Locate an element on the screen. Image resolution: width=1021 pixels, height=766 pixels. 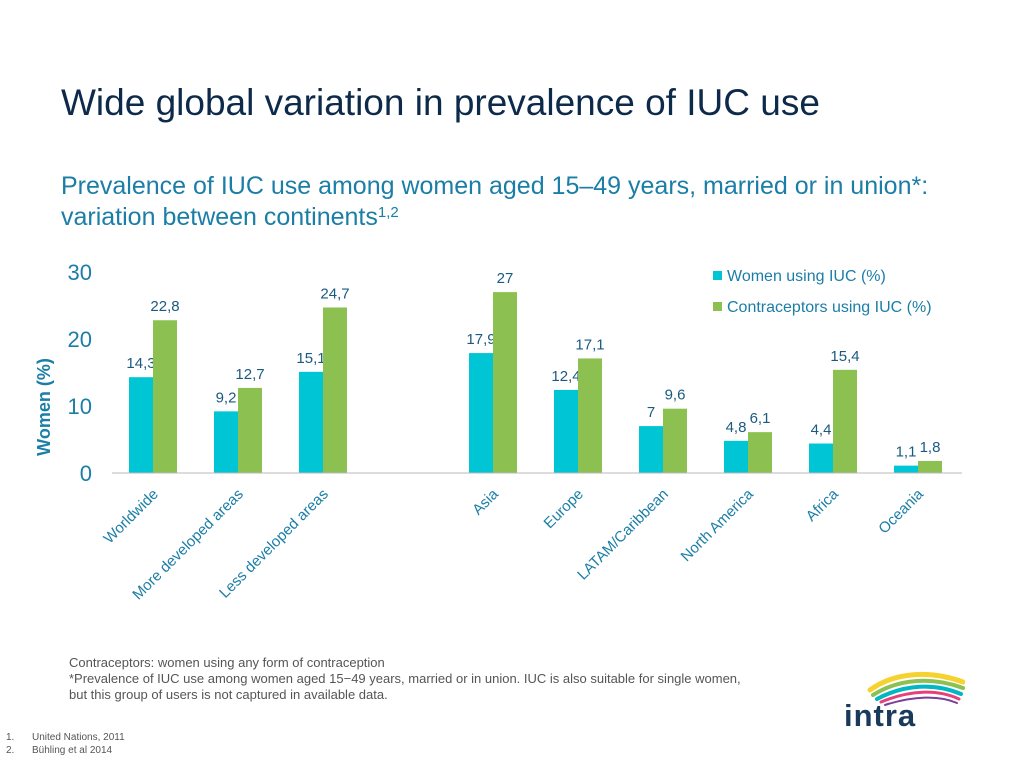
data-label: 24,7 is located at coordinates (334, 294).